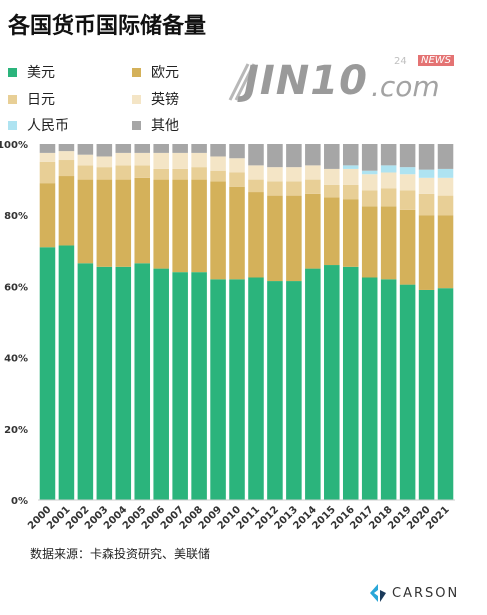 The image size is (487, 615). I want to click on legend-label-usd: 美元, so click(41, 73).